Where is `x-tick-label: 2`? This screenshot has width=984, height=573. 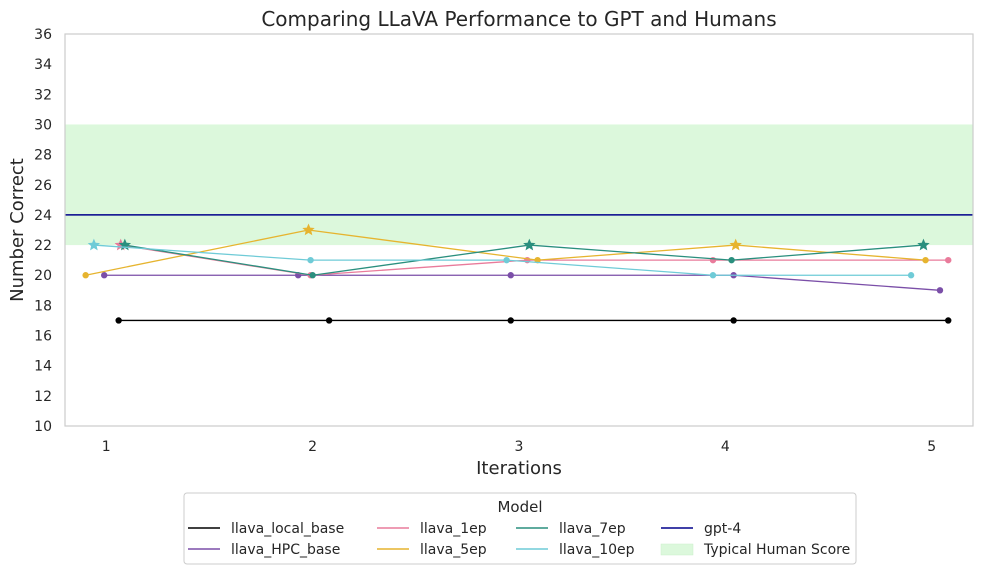
x-tick-label: 2 is located at coordinates (312, 447).